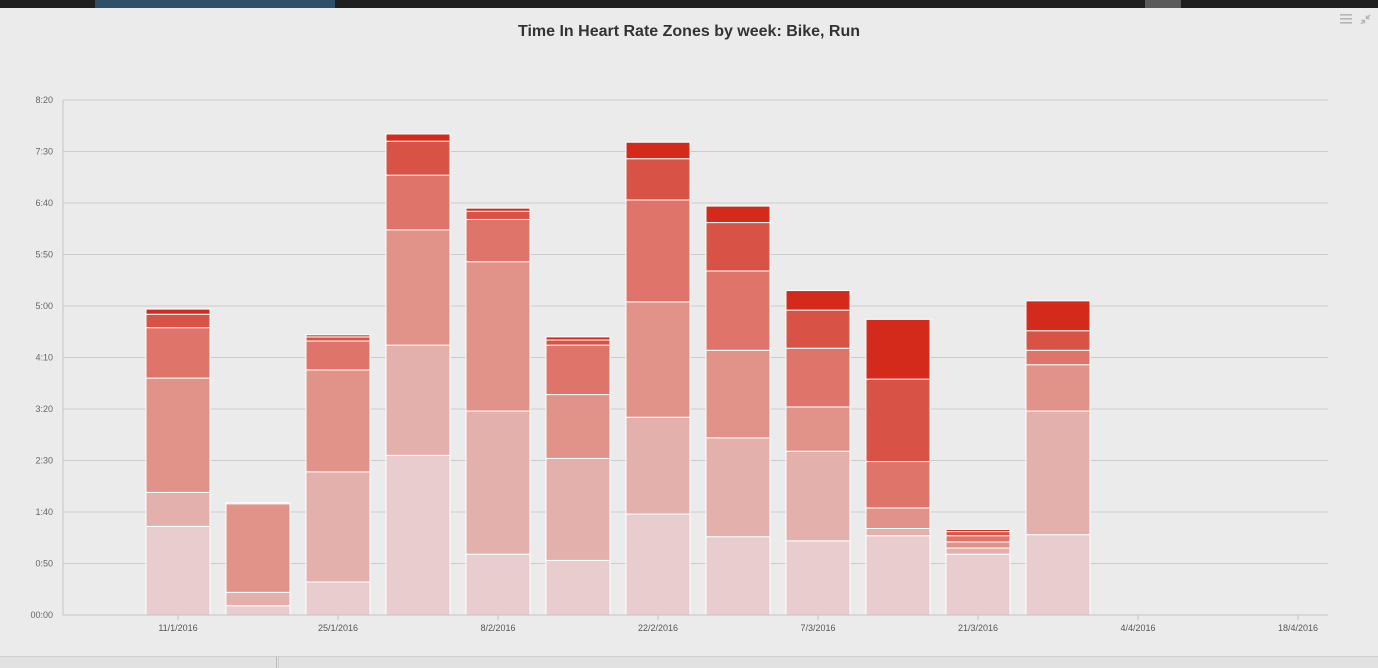 The height and width of the screenshot is (668, 1378). What do you see at coordinates (689, 662) in the screenshot?
I see `bottom-summary-bar` at bounding box center [689, 662].